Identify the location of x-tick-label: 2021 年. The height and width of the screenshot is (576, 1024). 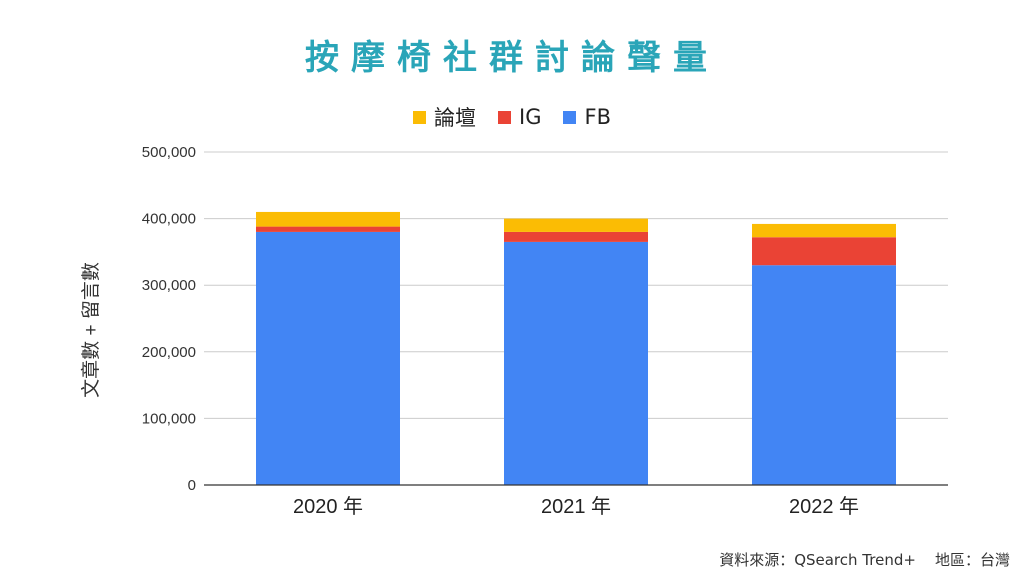
(576, 506).